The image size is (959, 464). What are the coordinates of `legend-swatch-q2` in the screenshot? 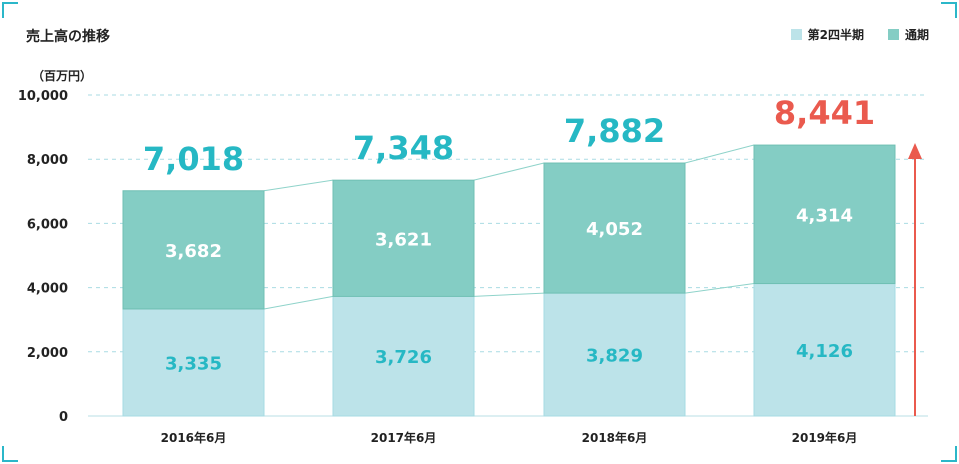 It's located at (796, 34).